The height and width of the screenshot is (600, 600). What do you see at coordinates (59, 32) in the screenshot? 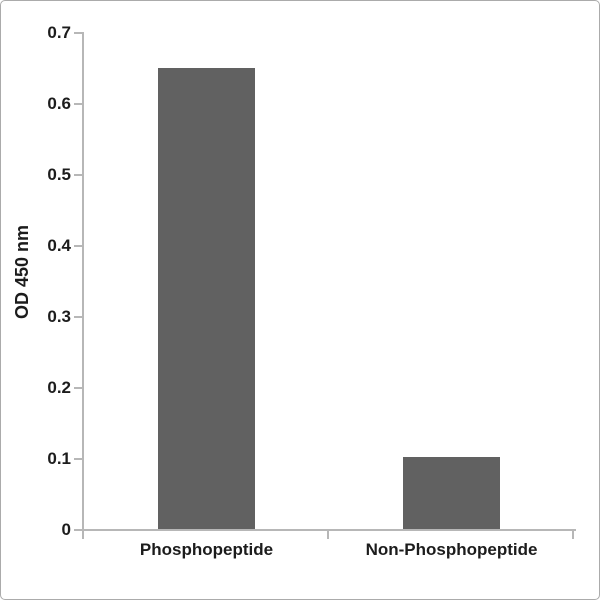
I see `y-tick-label: 0.7` at bounding box center [59, 32].